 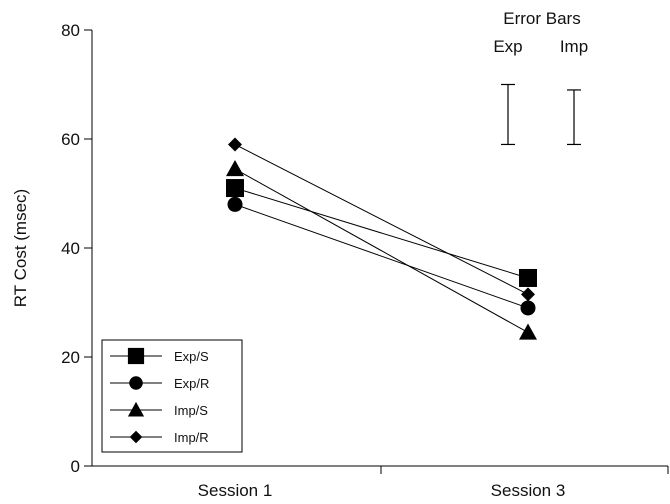 I want to click on legend-marker-triangle, so click(x=136, y=409).